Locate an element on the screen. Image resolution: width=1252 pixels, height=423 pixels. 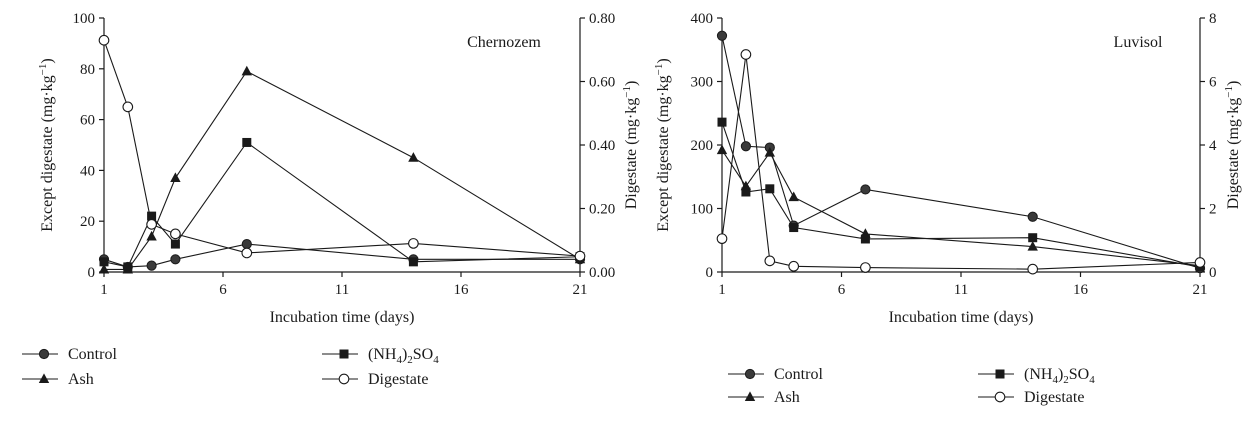
x-tick-label: 21 is located at coordinates (580, 290).